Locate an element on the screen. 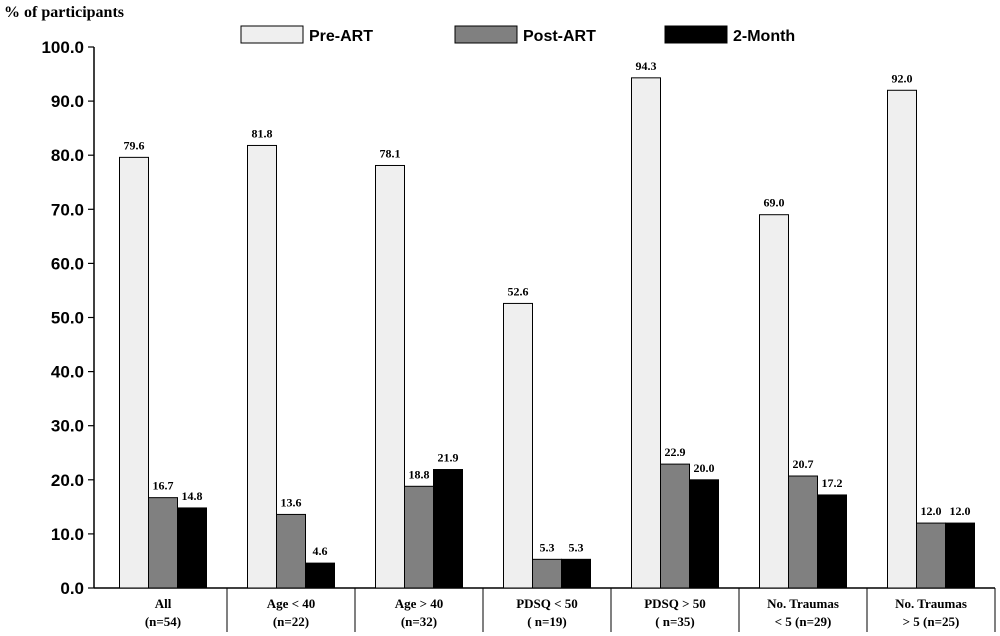 The width and height of the screenshot is (1000, 636). x-category-label: (n=22) is located at coordinates (291, 621).